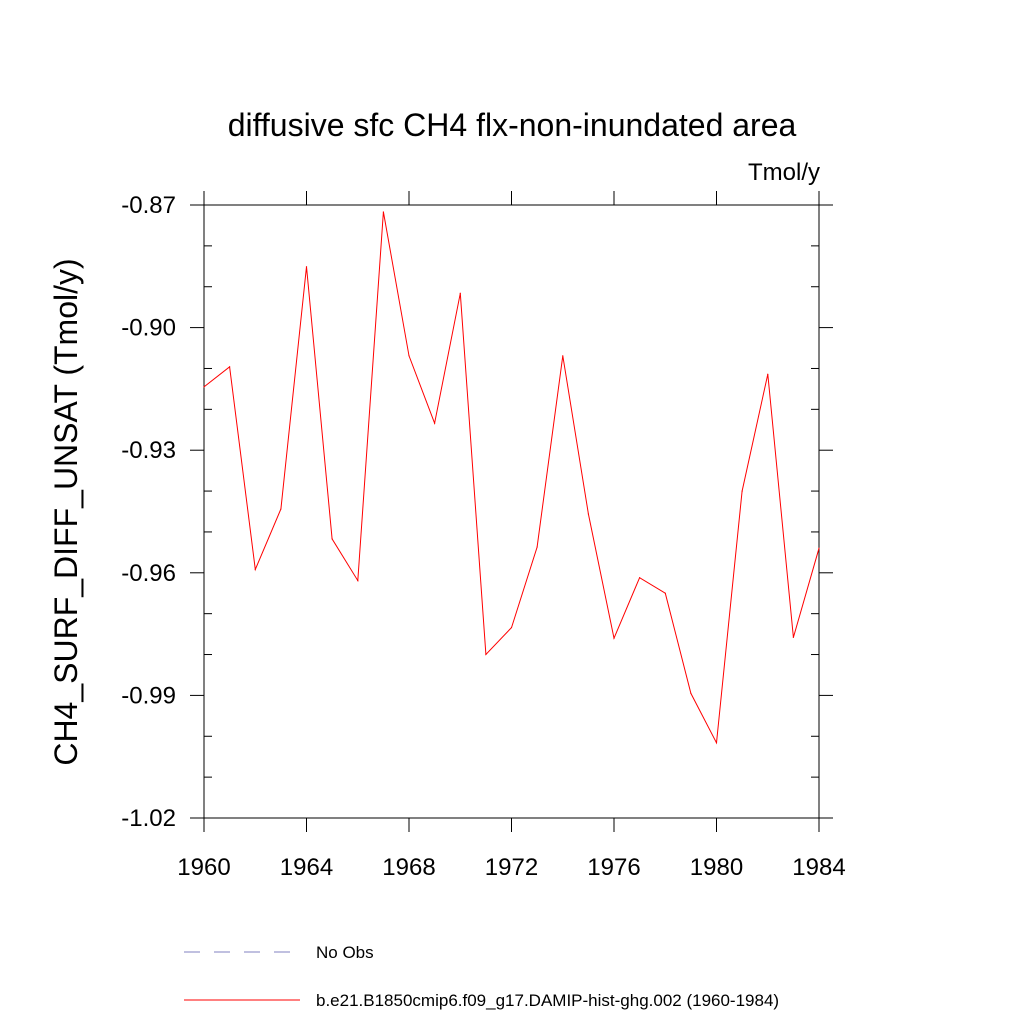 This screenshot has width=1024, height=1024. I want to click on chart-title: diffusive sfc CH4 flx-non-inundated area, so click(512, 125).